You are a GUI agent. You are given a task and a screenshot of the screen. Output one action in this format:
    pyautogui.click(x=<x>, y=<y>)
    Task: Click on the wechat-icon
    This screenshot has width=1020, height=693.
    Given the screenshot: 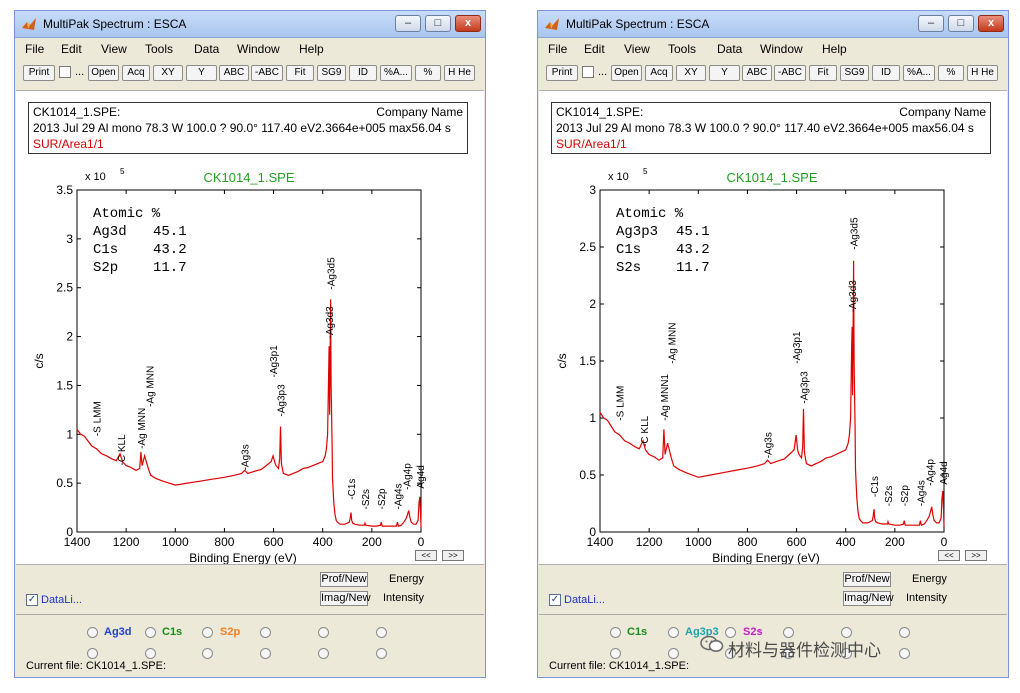 What is the action you would take?
    pyautogui.click(x=712, y=643)
    